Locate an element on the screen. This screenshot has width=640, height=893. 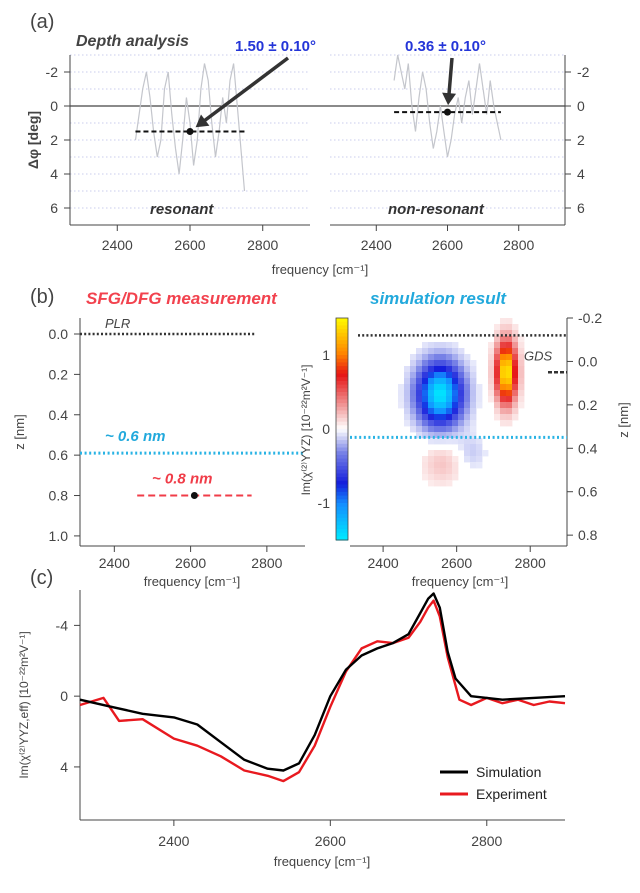
ztick-label: 0.2 is located at coordinates (588, 405).